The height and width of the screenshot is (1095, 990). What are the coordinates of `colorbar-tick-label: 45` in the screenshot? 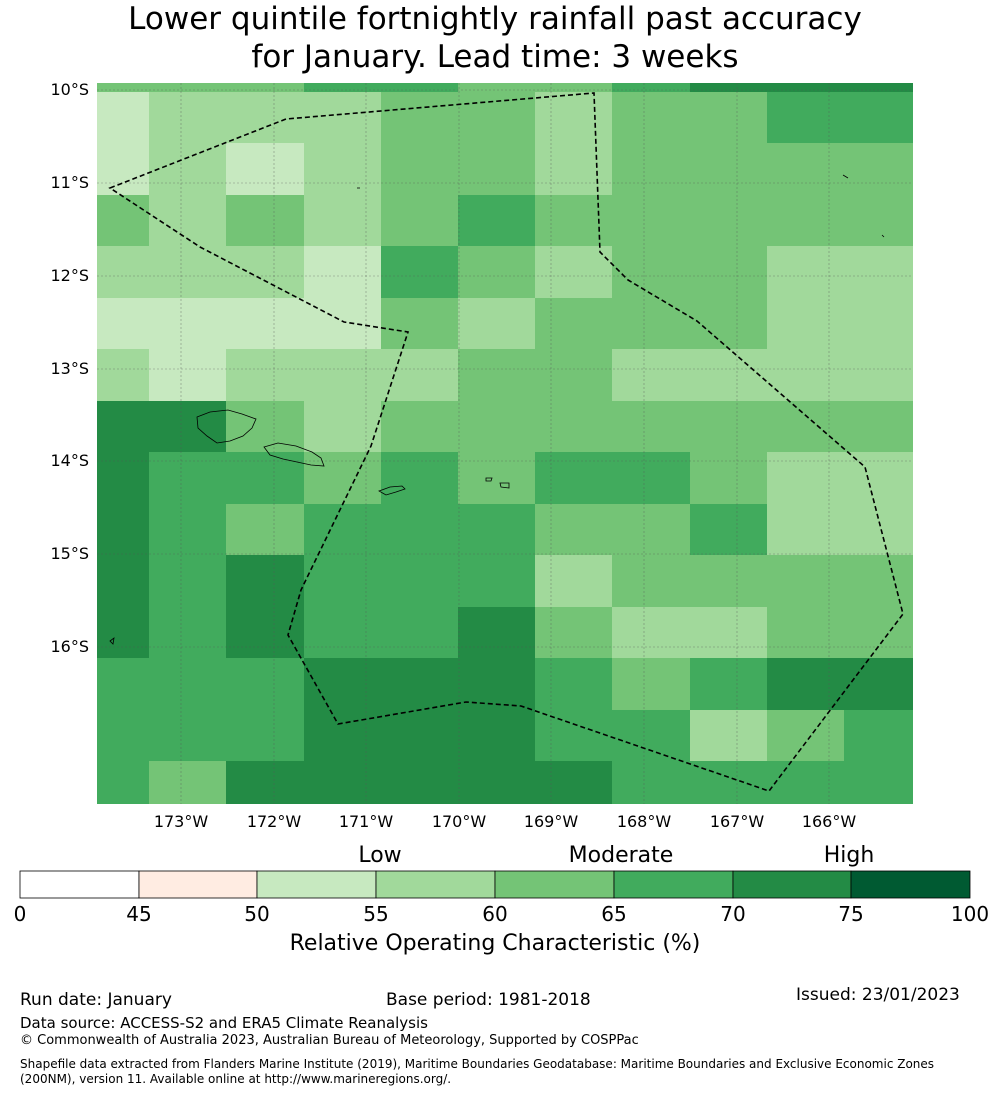 It's located at (139, 914).